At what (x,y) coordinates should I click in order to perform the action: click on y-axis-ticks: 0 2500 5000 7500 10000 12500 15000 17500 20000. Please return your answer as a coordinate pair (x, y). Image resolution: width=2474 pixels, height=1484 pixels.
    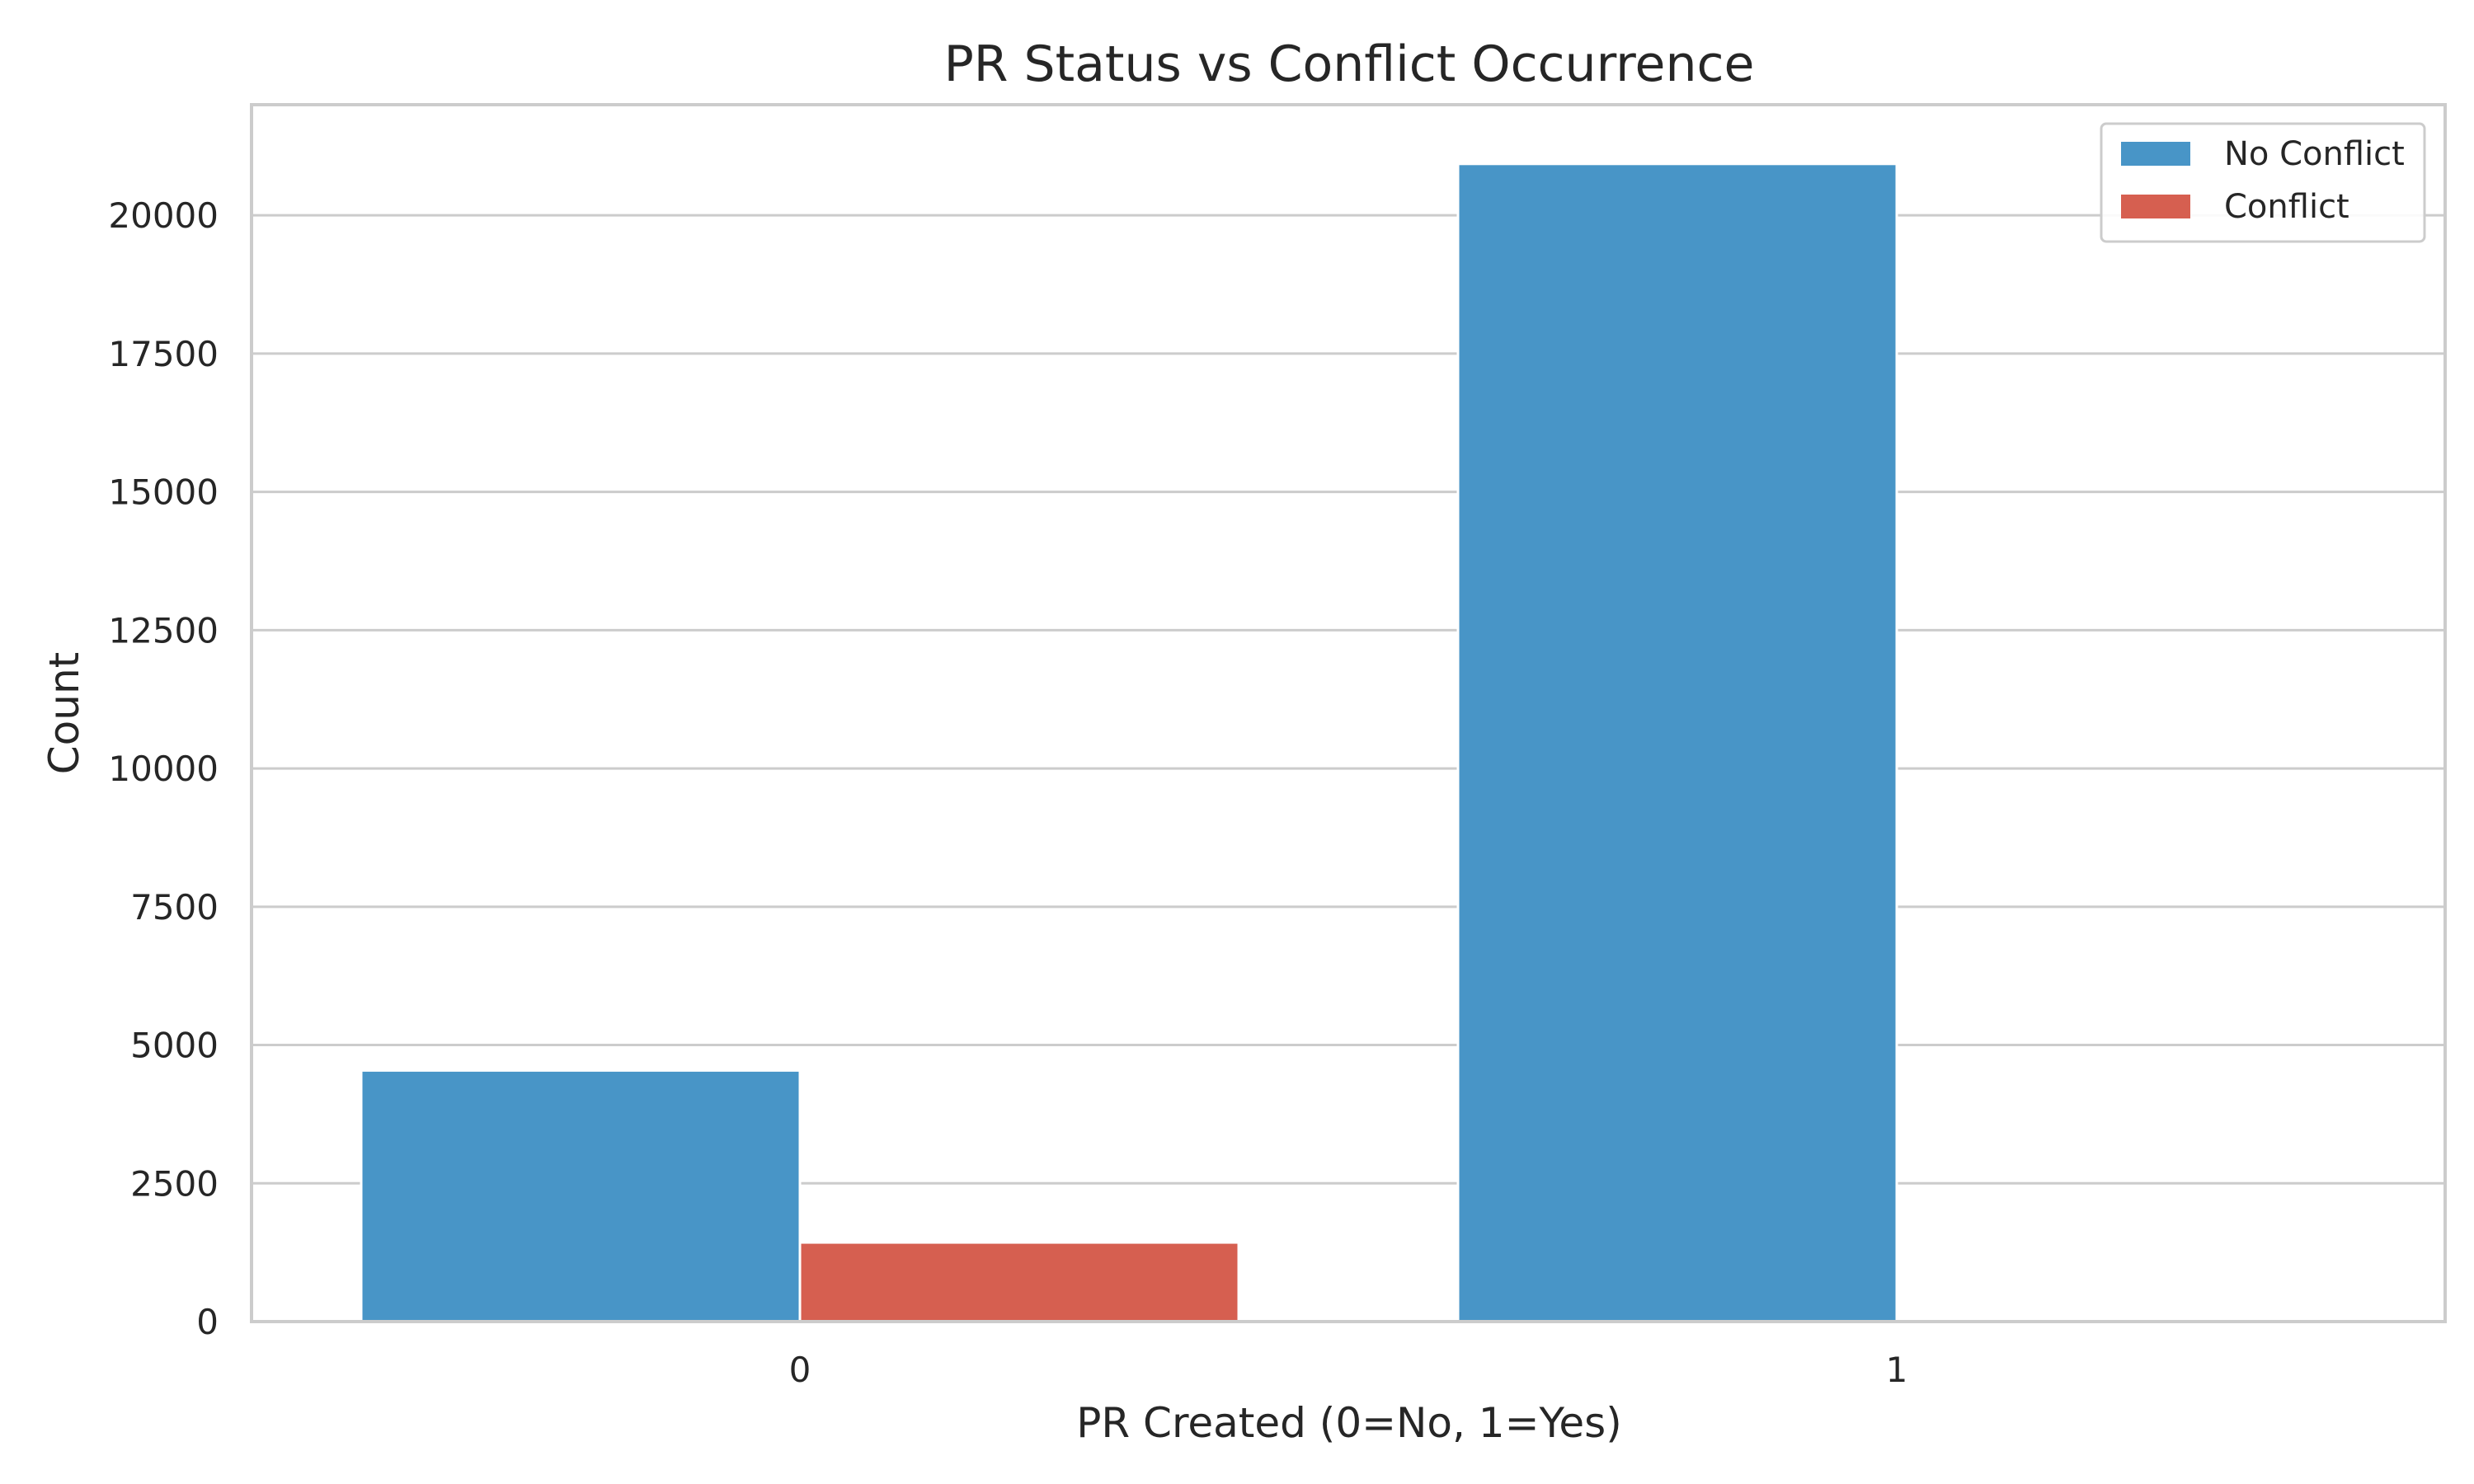
    Looking at the image, I should click on (163, 768).